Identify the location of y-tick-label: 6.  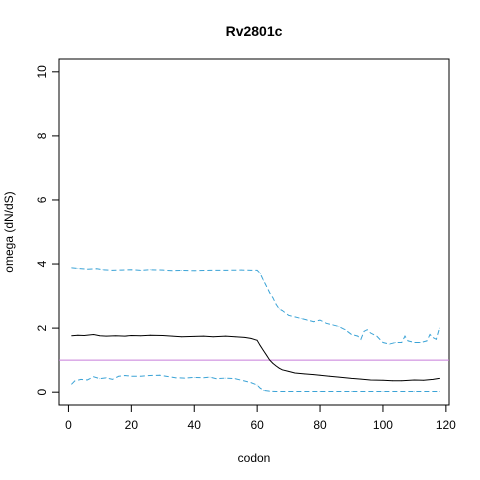
(42, 199).